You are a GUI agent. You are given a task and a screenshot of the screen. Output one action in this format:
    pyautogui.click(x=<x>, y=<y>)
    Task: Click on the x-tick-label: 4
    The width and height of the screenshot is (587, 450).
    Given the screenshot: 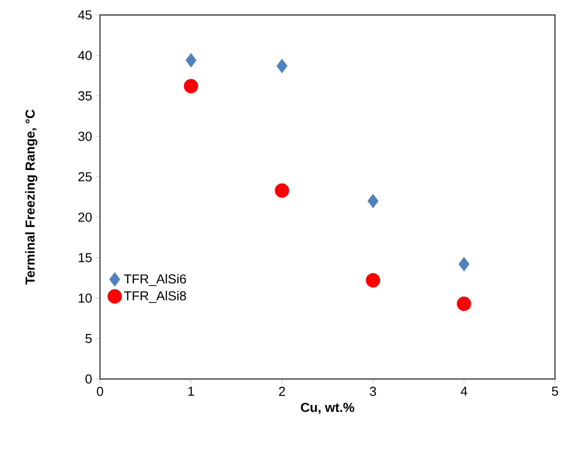 What is the action you would take?
    pyautogui.click(x=464, y=391)
    